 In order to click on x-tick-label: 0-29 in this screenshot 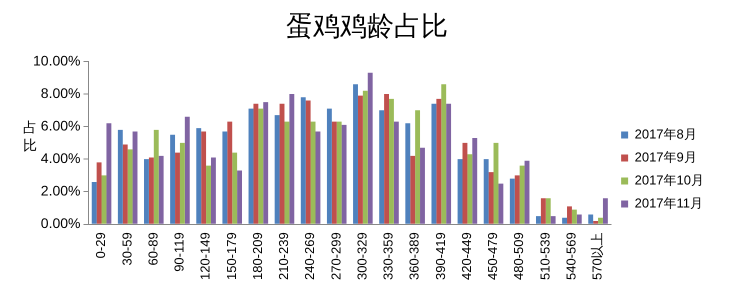, I will do `click(100, 245)`.